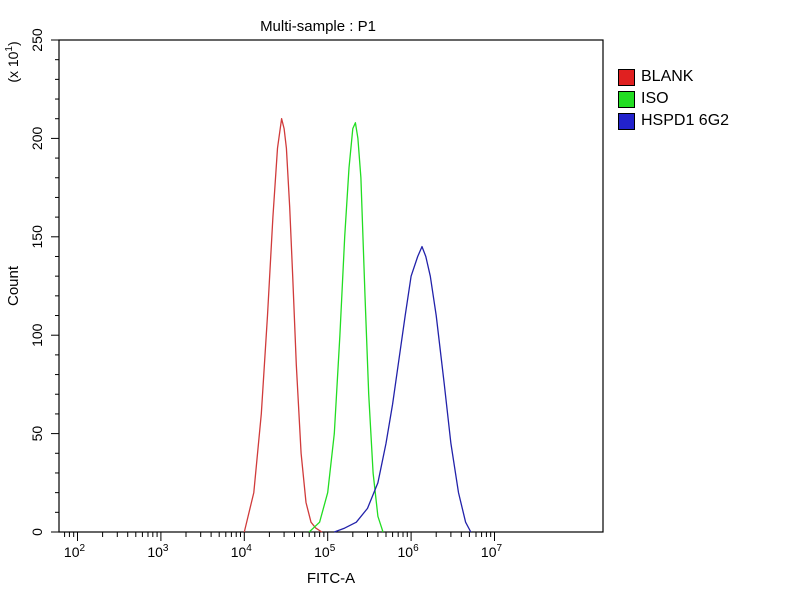  What do you see at coordinates (37, 237) in the screenshot?
I see `y-tick-label: 150` at bounding box center [37, 237].